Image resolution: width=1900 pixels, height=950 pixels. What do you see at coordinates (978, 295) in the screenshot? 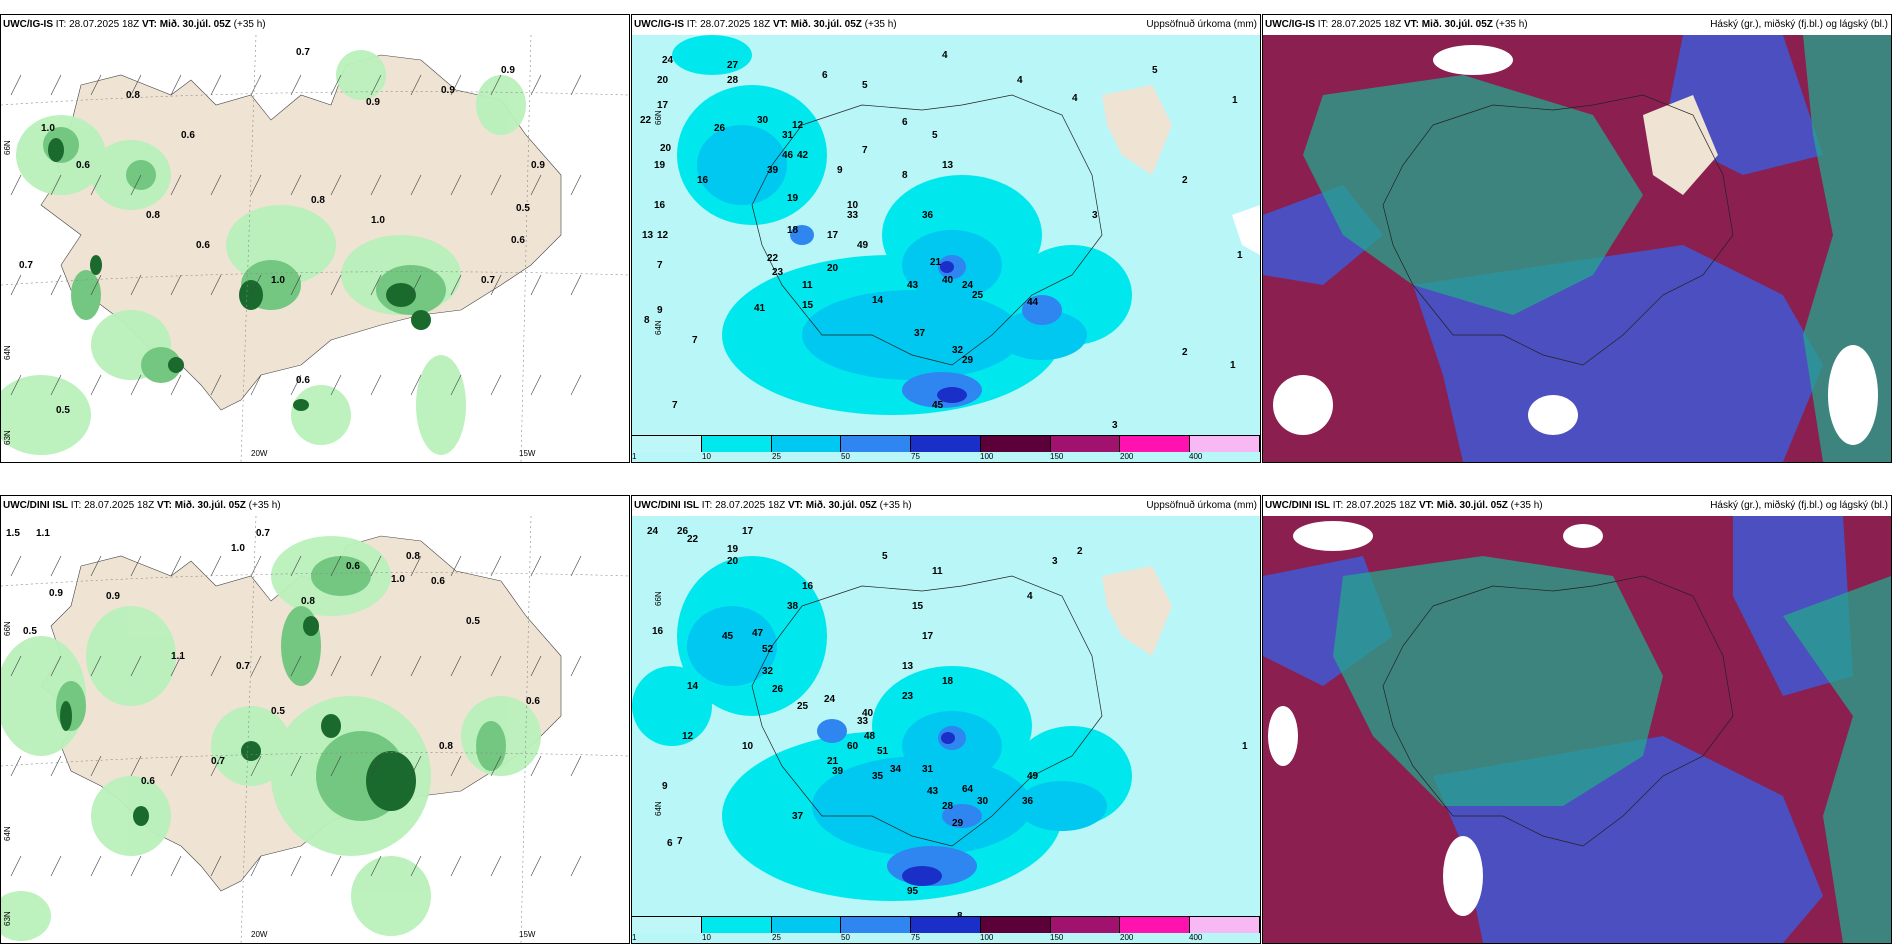
I see `map-label: 25` at bounding box center [978, 295].